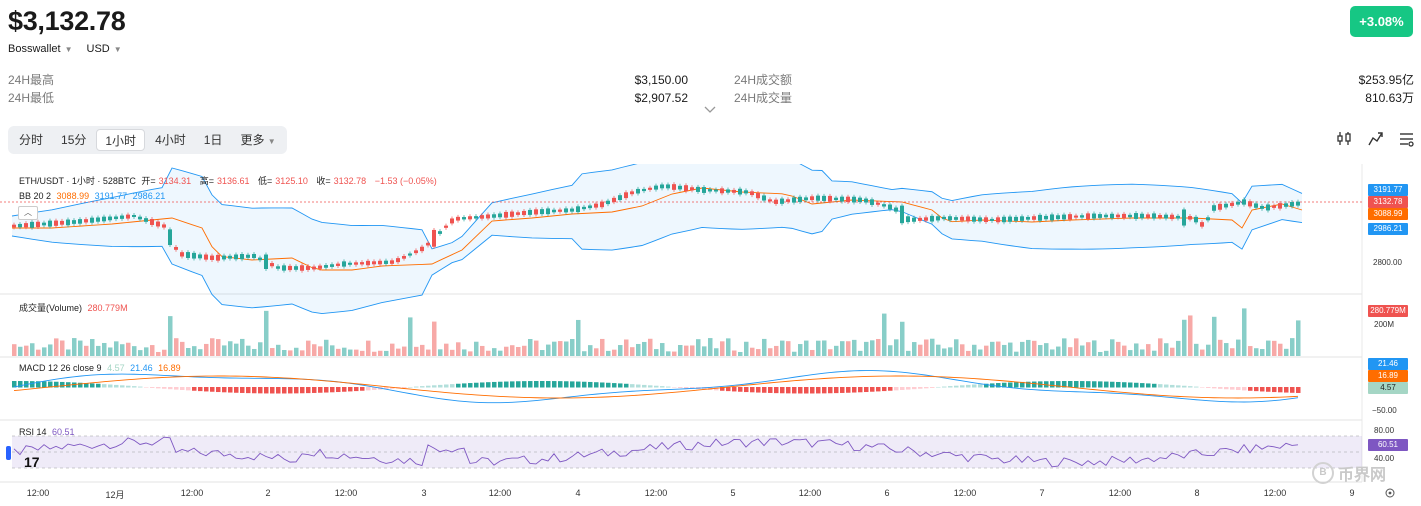 This screenshot has height=506, width=1421. What do you see at coordinates (31, 140) in the screenshot?
I see `tab-time: 分时` at bounding box center [31, 140].